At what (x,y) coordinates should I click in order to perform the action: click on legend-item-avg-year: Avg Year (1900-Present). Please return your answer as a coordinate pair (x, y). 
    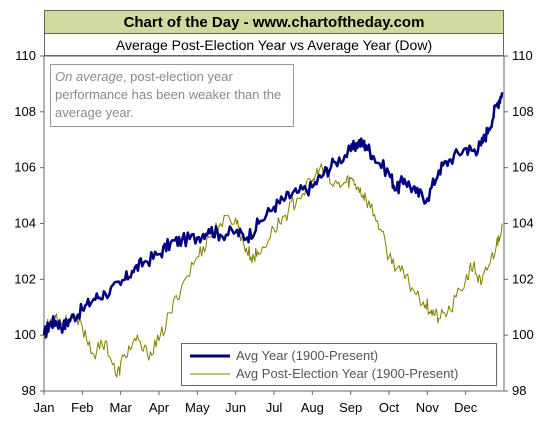
    Looking at the image, I should click on (284, 355).